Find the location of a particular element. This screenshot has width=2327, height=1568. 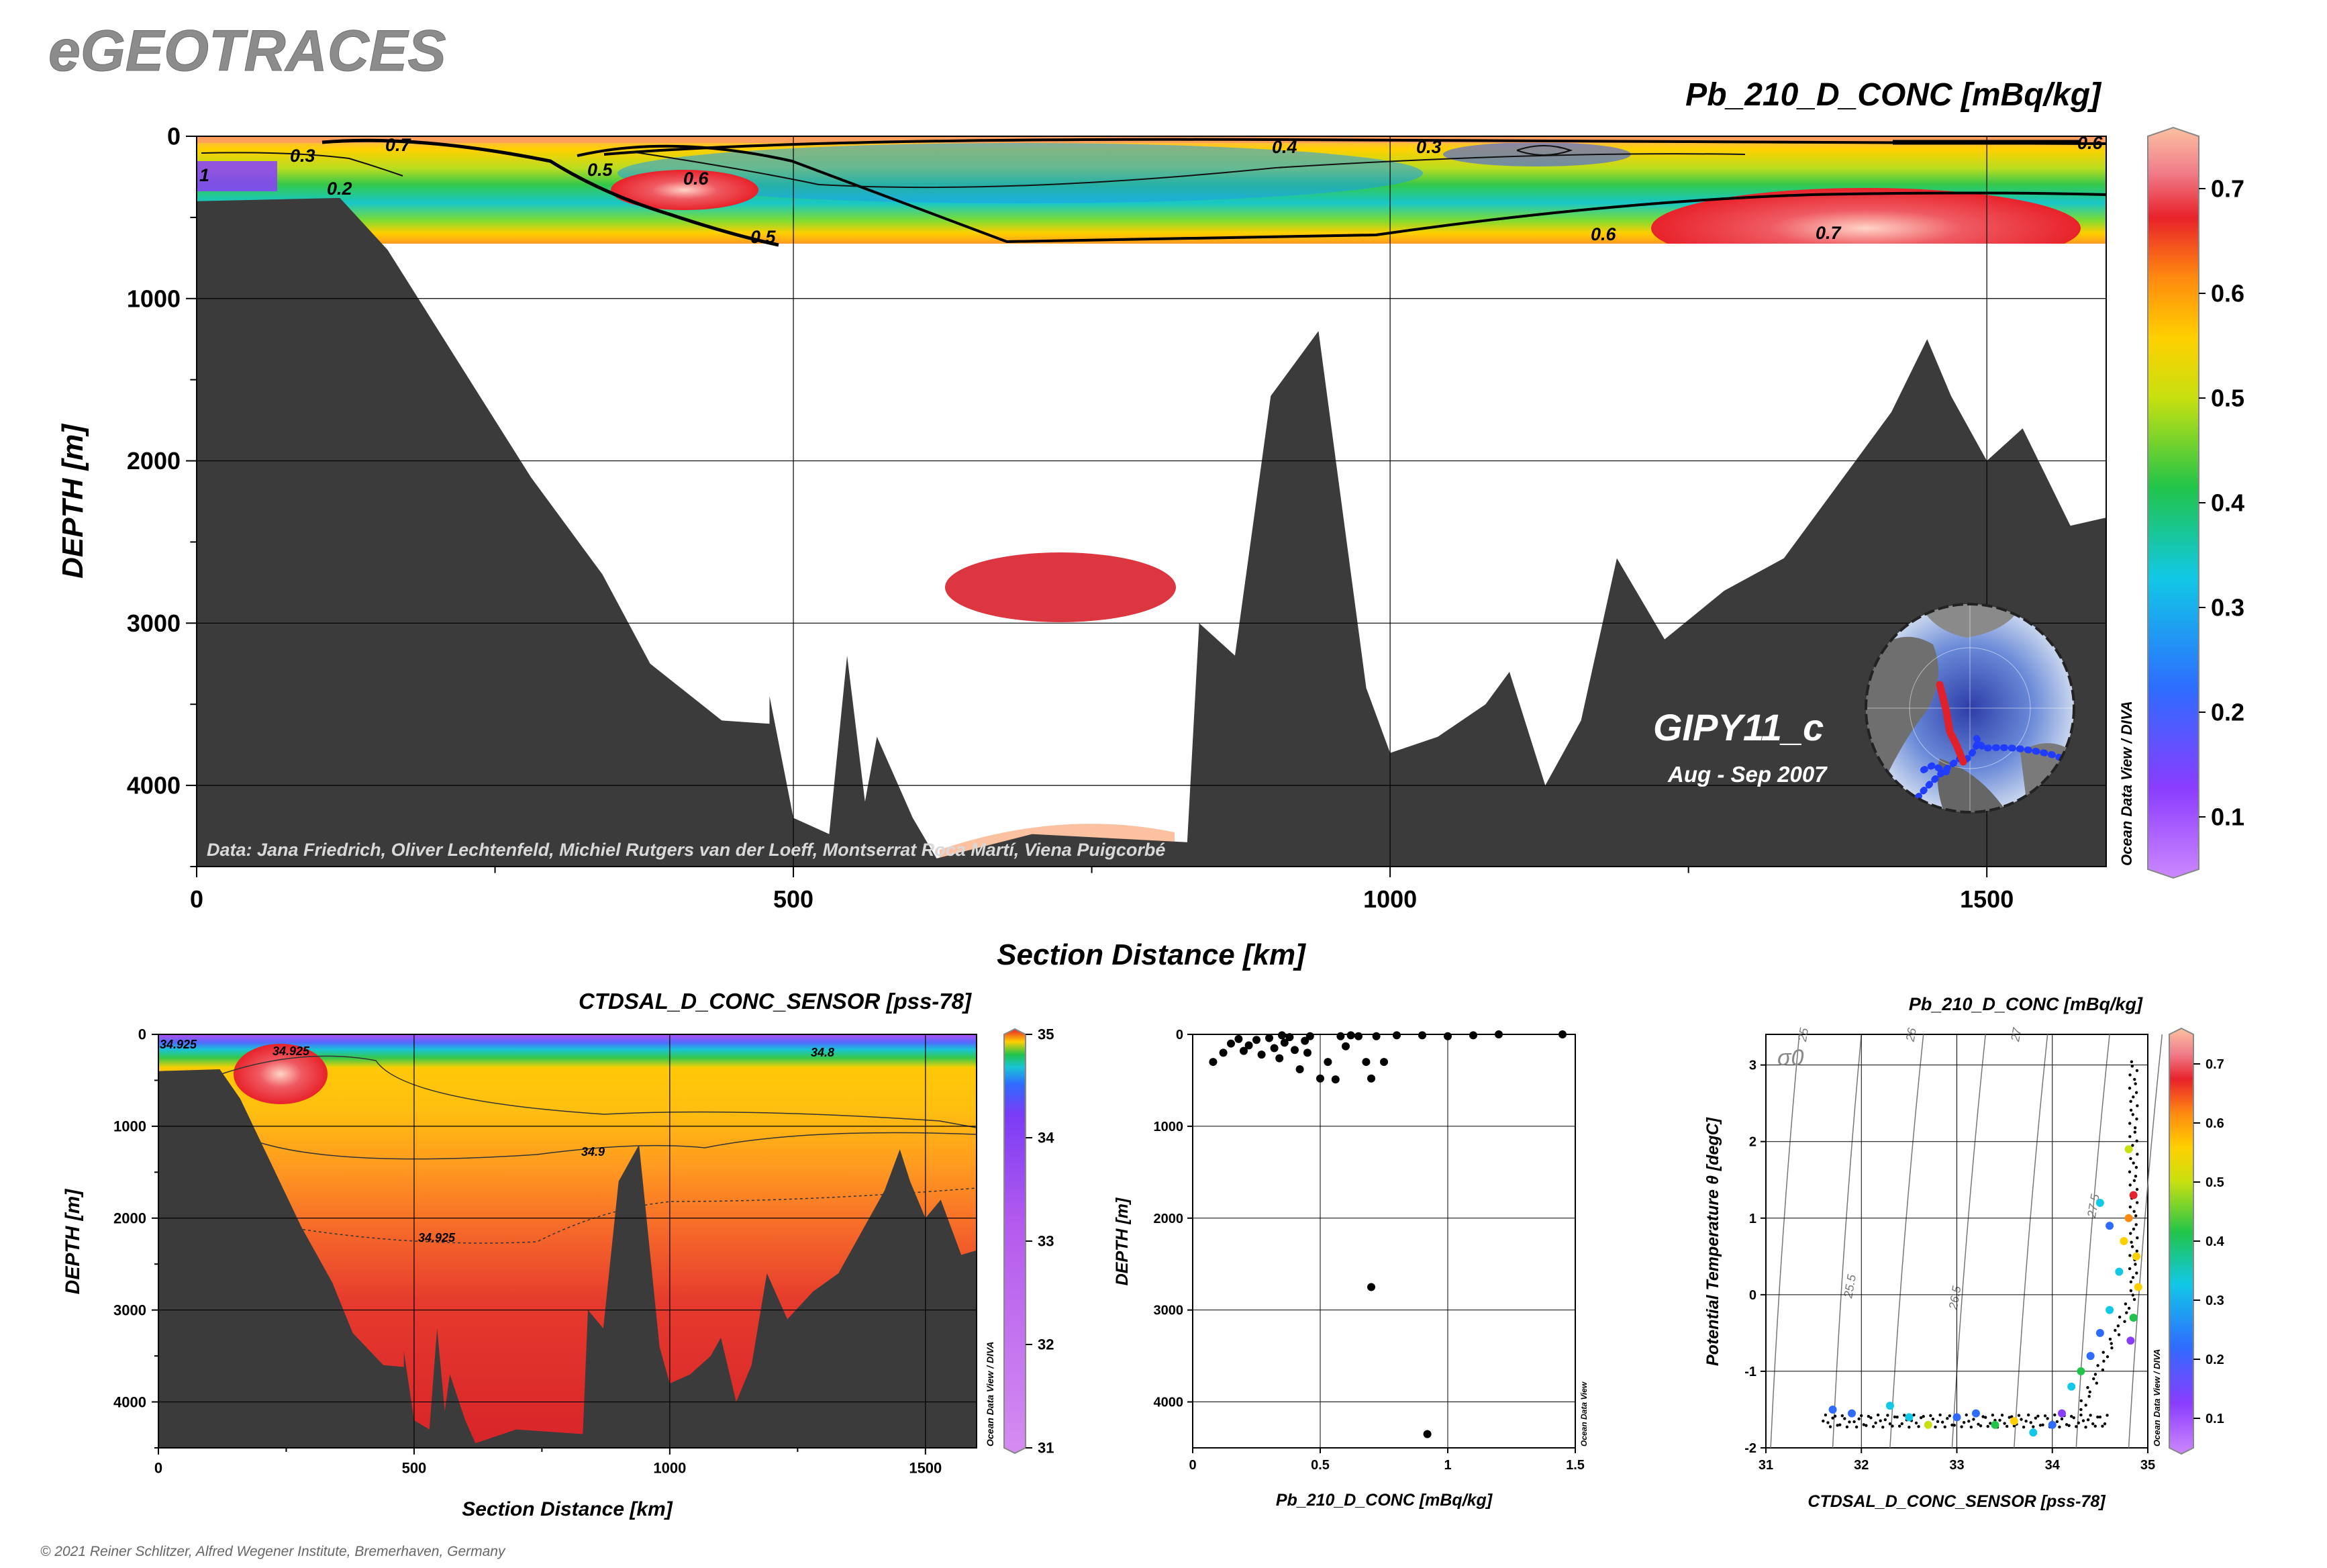

y-axis-label: Potential Temperature θ [degC] is located at coordinates (1712, 1241).